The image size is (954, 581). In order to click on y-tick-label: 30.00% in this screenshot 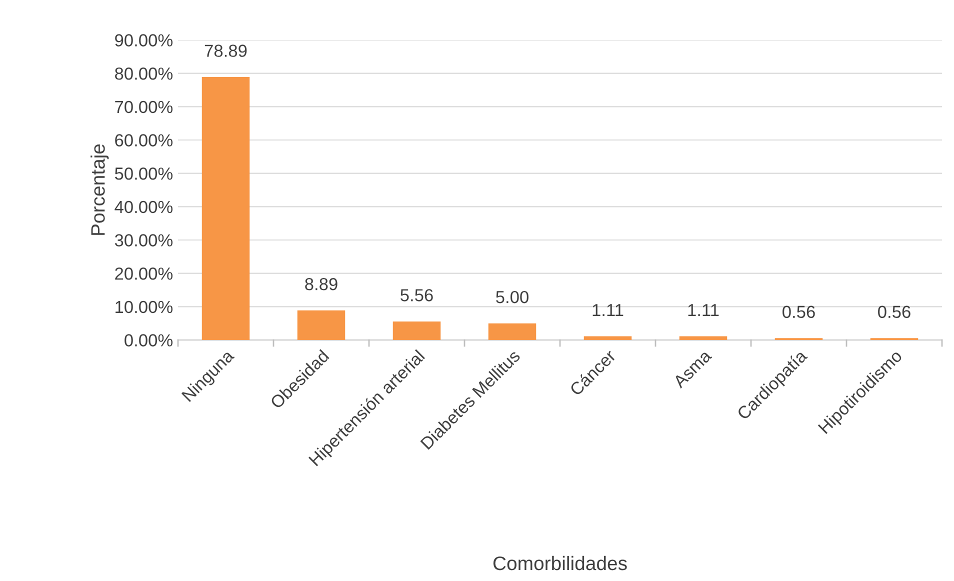, I will do `click(143, 240)`.